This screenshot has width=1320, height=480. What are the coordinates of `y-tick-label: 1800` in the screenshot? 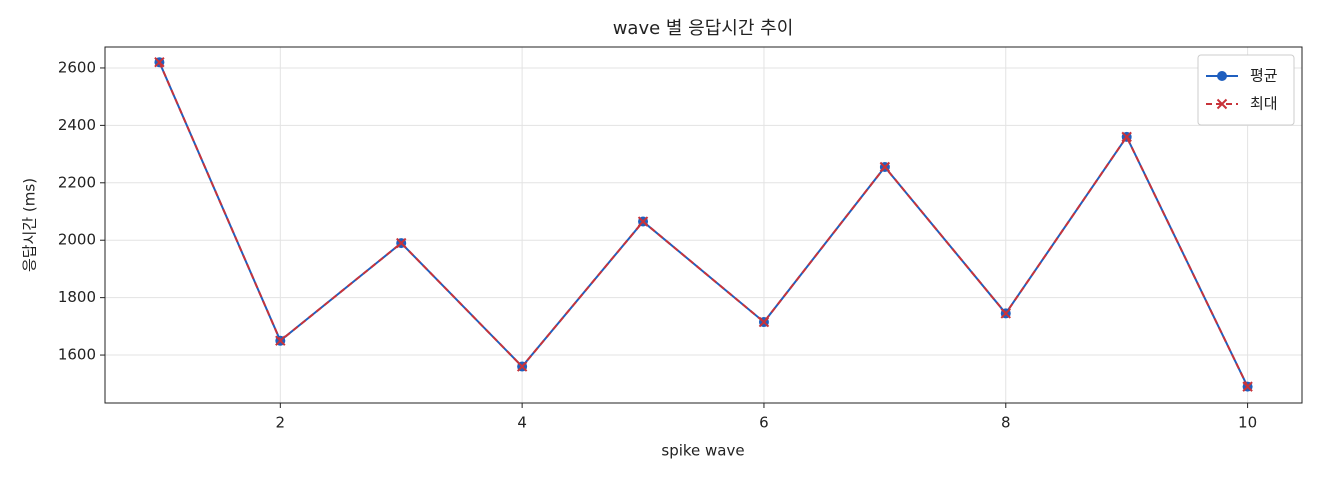 It's located at (77, 297).